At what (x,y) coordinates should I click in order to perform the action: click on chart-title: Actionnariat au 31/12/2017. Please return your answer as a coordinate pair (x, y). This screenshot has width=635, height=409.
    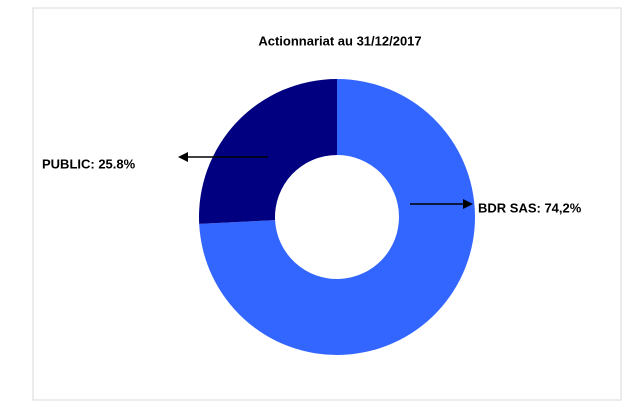
    Looking at the image, I should click on (339, 40).